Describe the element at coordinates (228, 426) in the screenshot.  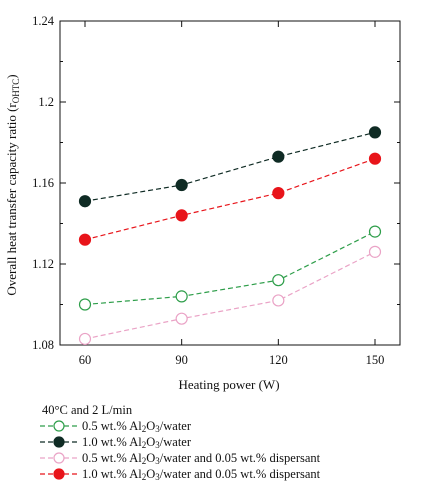
I see `legend-entry: 0.5 wt.% Al2O3/water` at that location.